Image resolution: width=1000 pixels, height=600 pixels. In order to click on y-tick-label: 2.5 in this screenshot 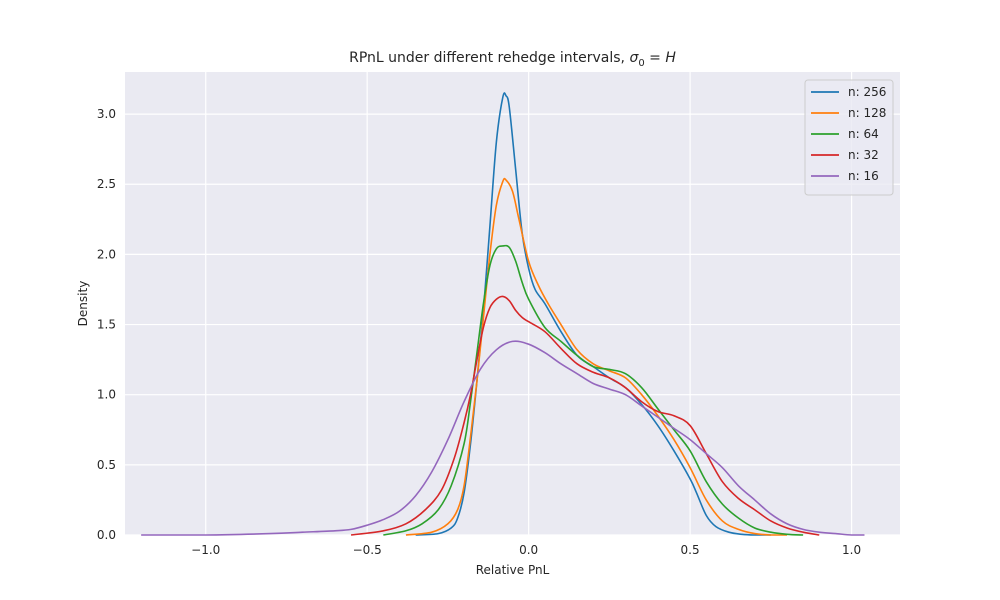, I will do `click(106, 184)`.